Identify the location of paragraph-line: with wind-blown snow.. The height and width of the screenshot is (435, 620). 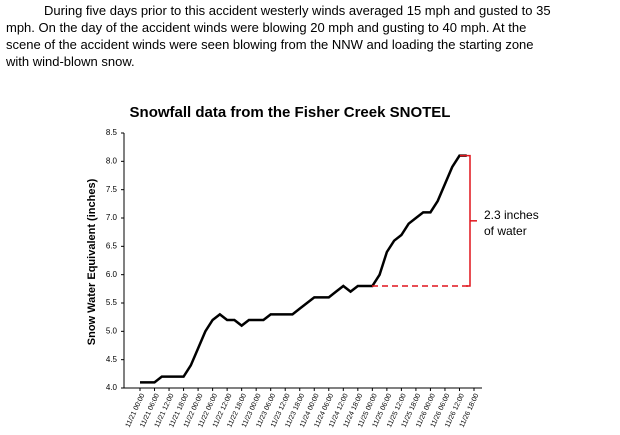
(70, 61).